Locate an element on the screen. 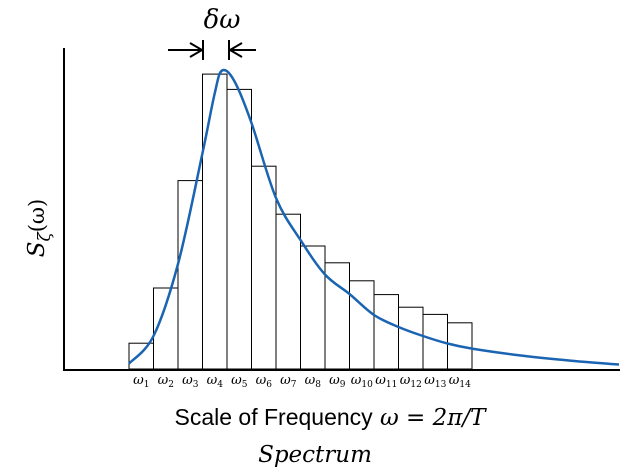 The image size is (633, 469). bar-ω6 is located at coordinates (264, 267).